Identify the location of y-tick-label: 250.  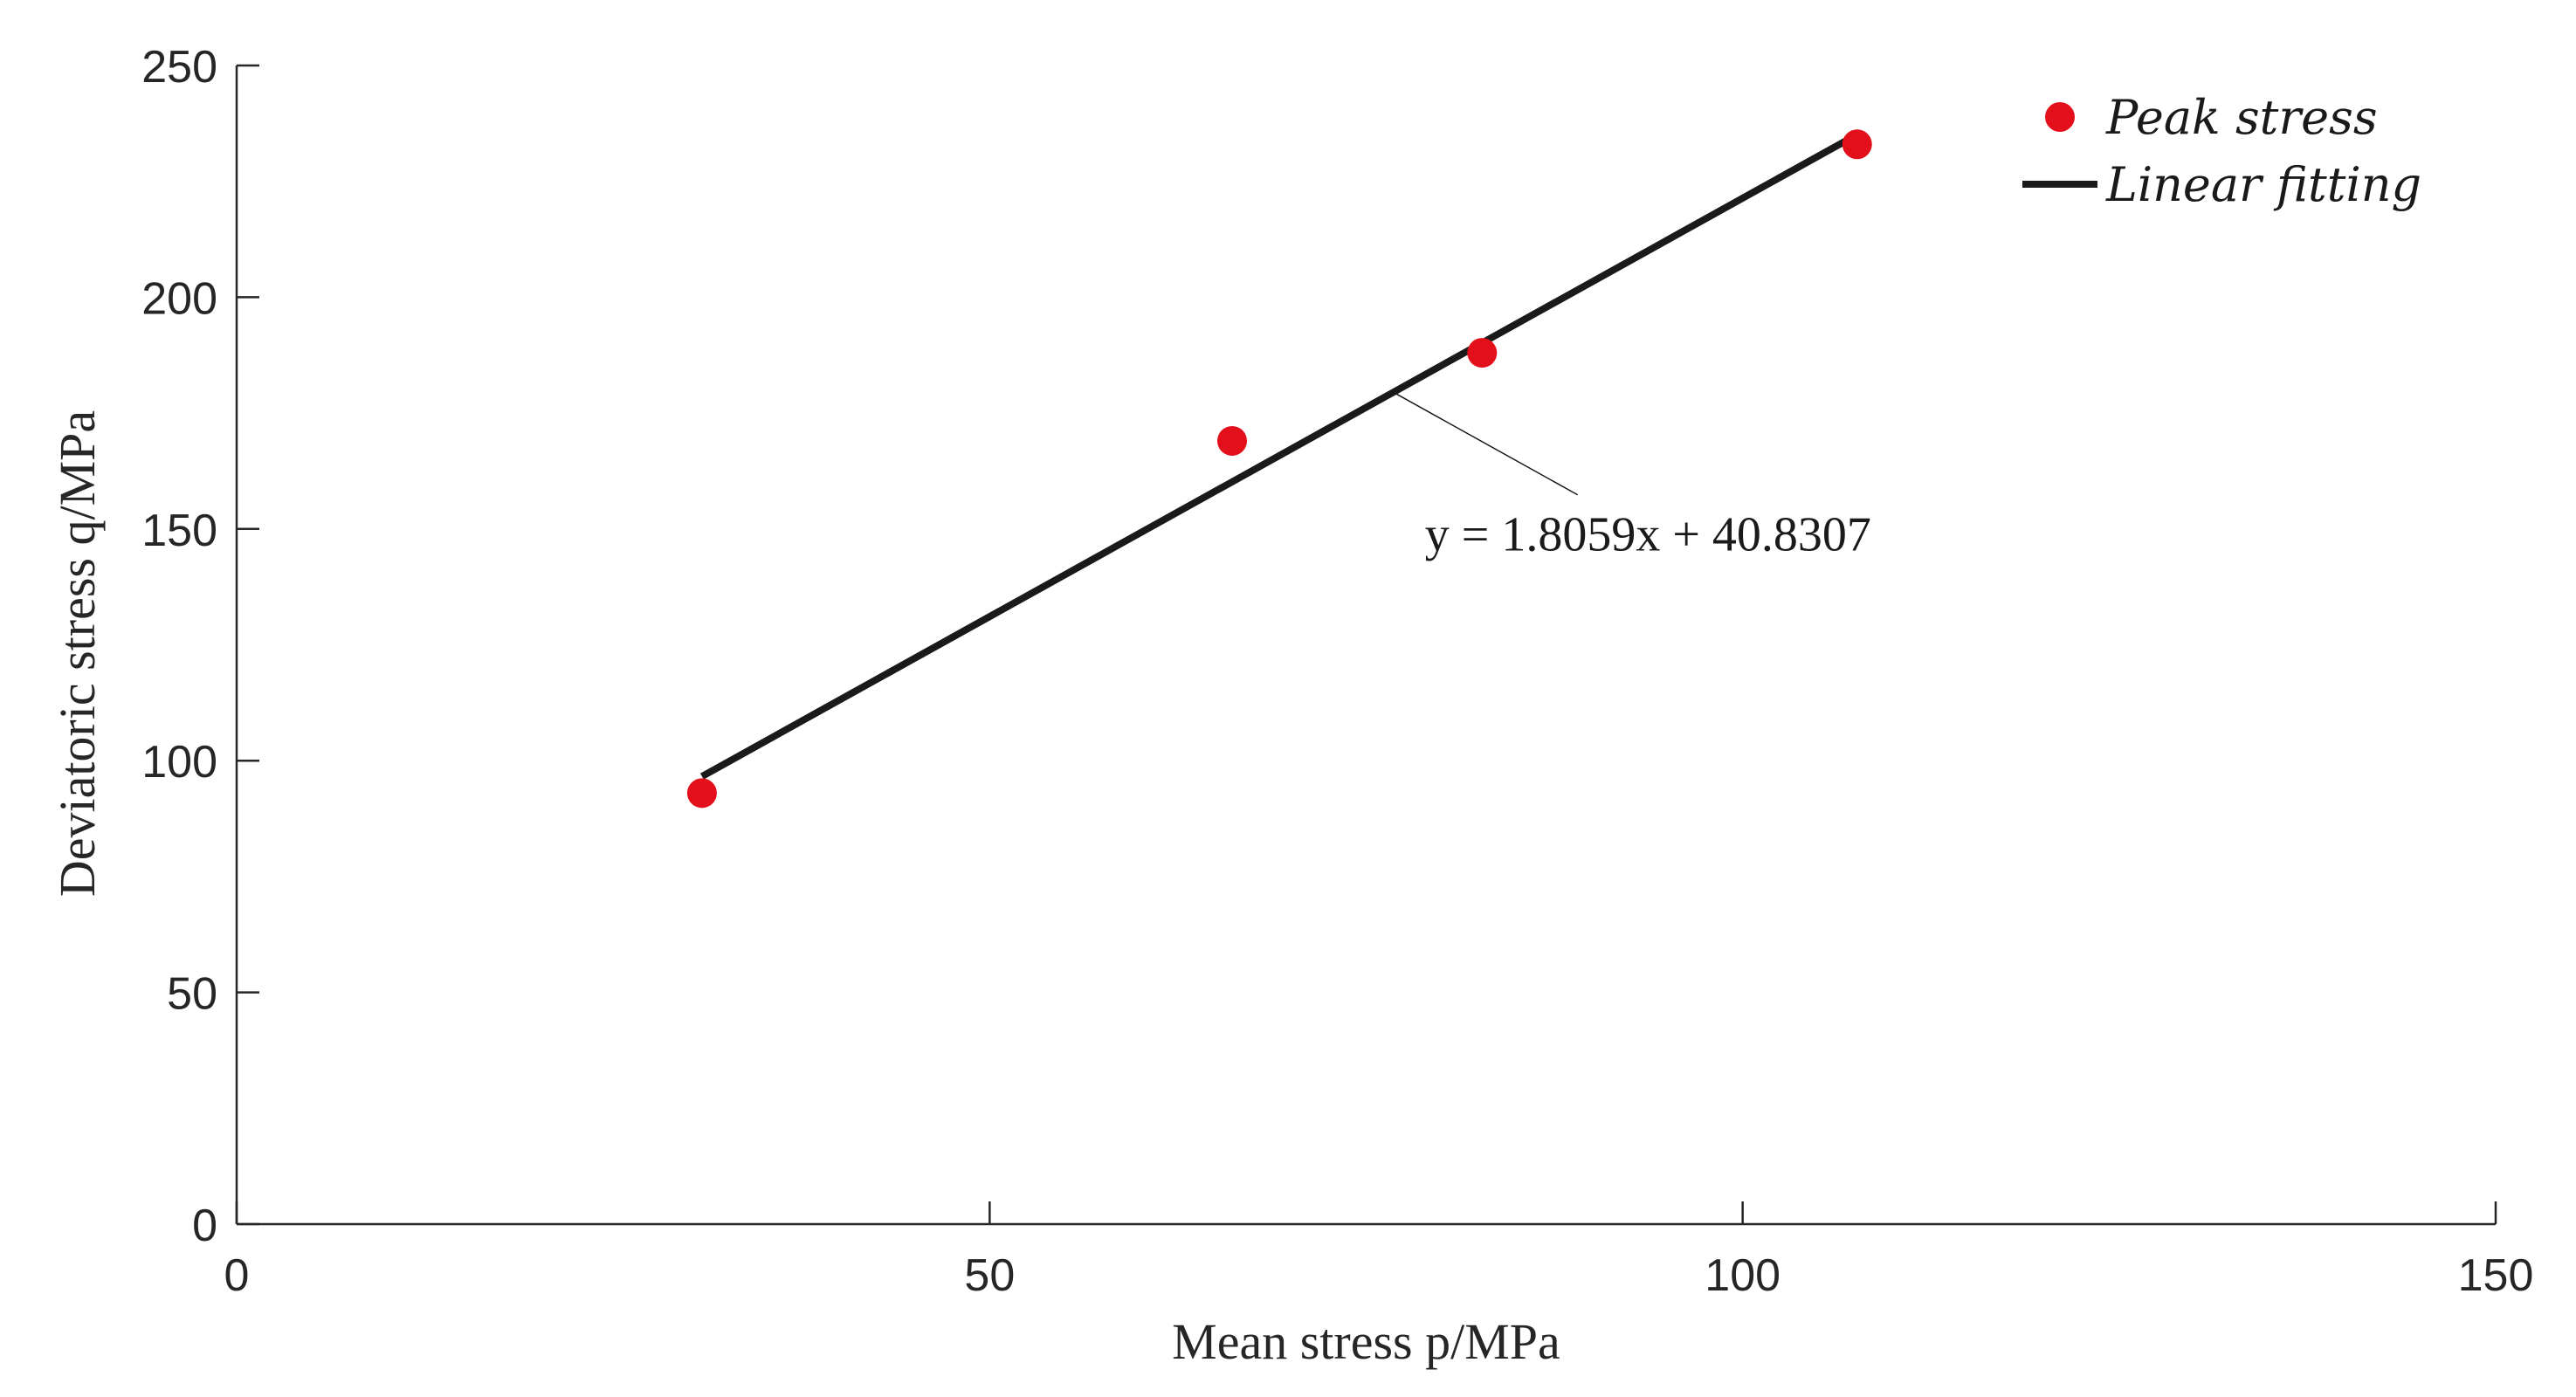
(179, 68).